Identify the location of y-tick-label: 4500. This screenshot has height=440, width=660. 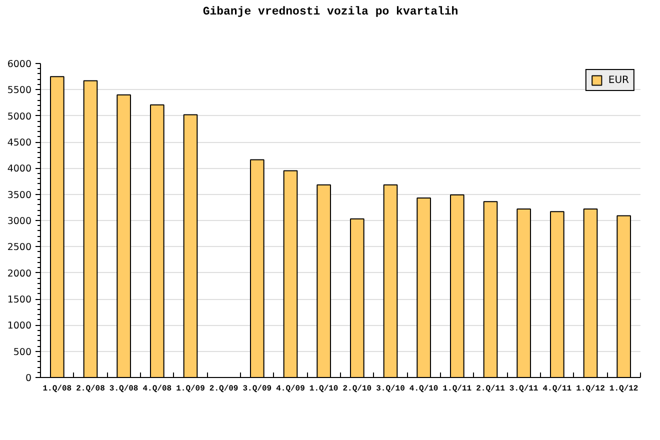
(19, 143).